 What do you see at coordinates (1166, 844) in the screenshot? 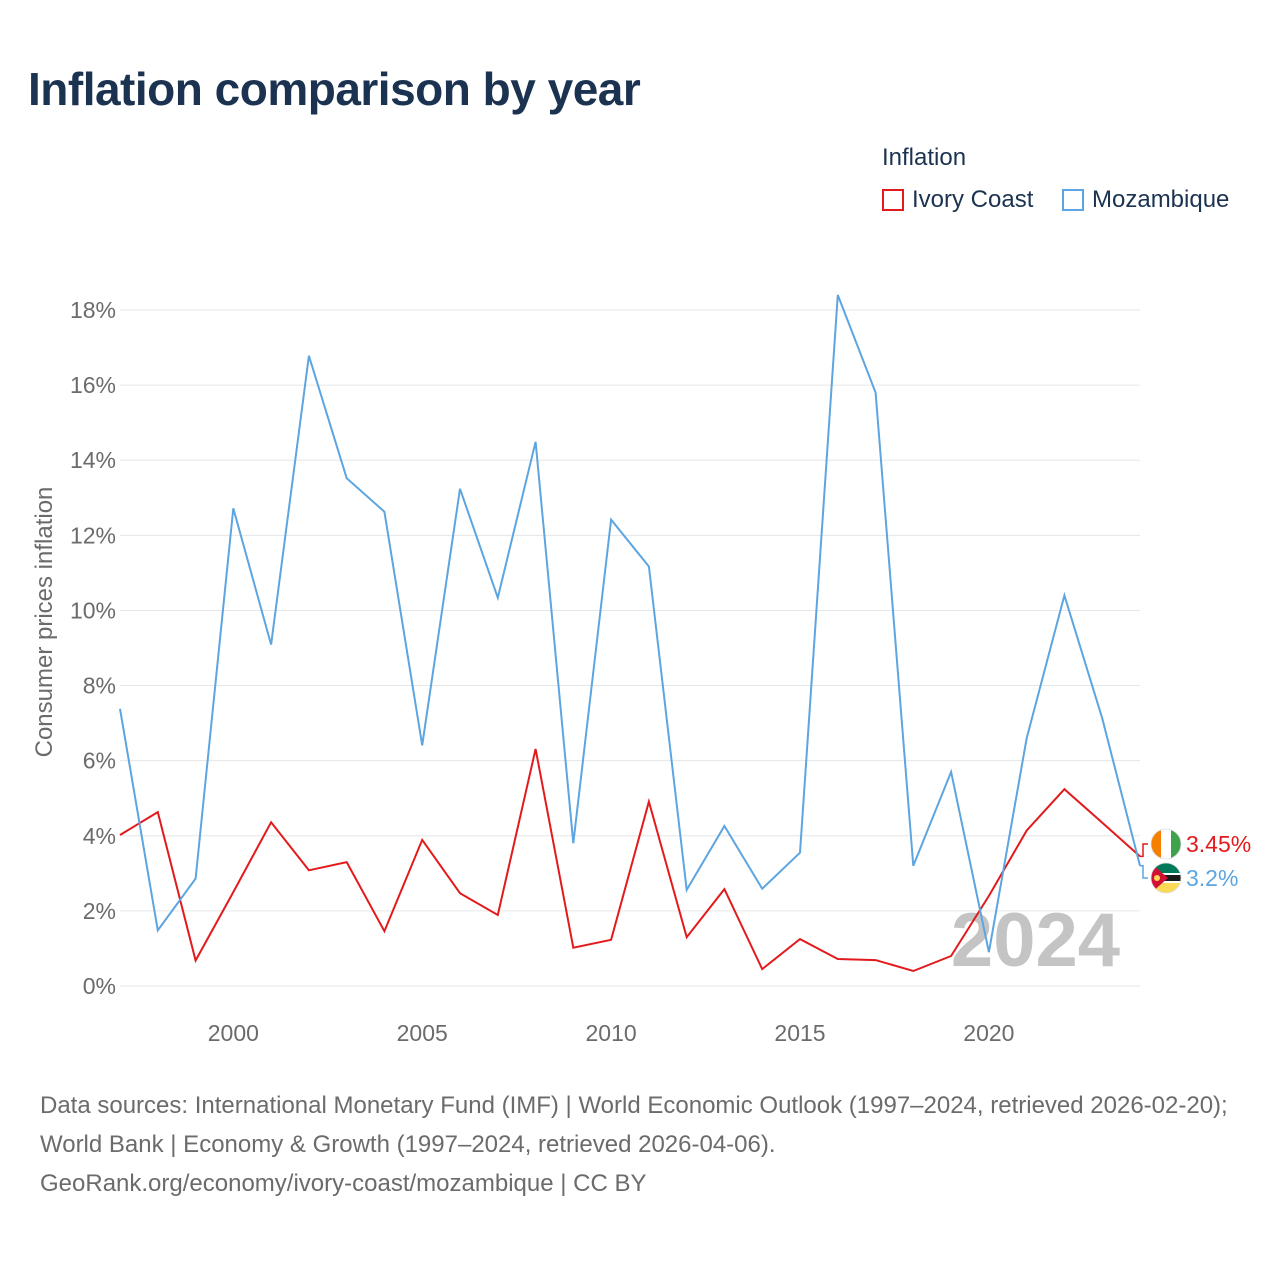
I see `ivory-coast-flag-icon` at bounding box center [1166, 844].